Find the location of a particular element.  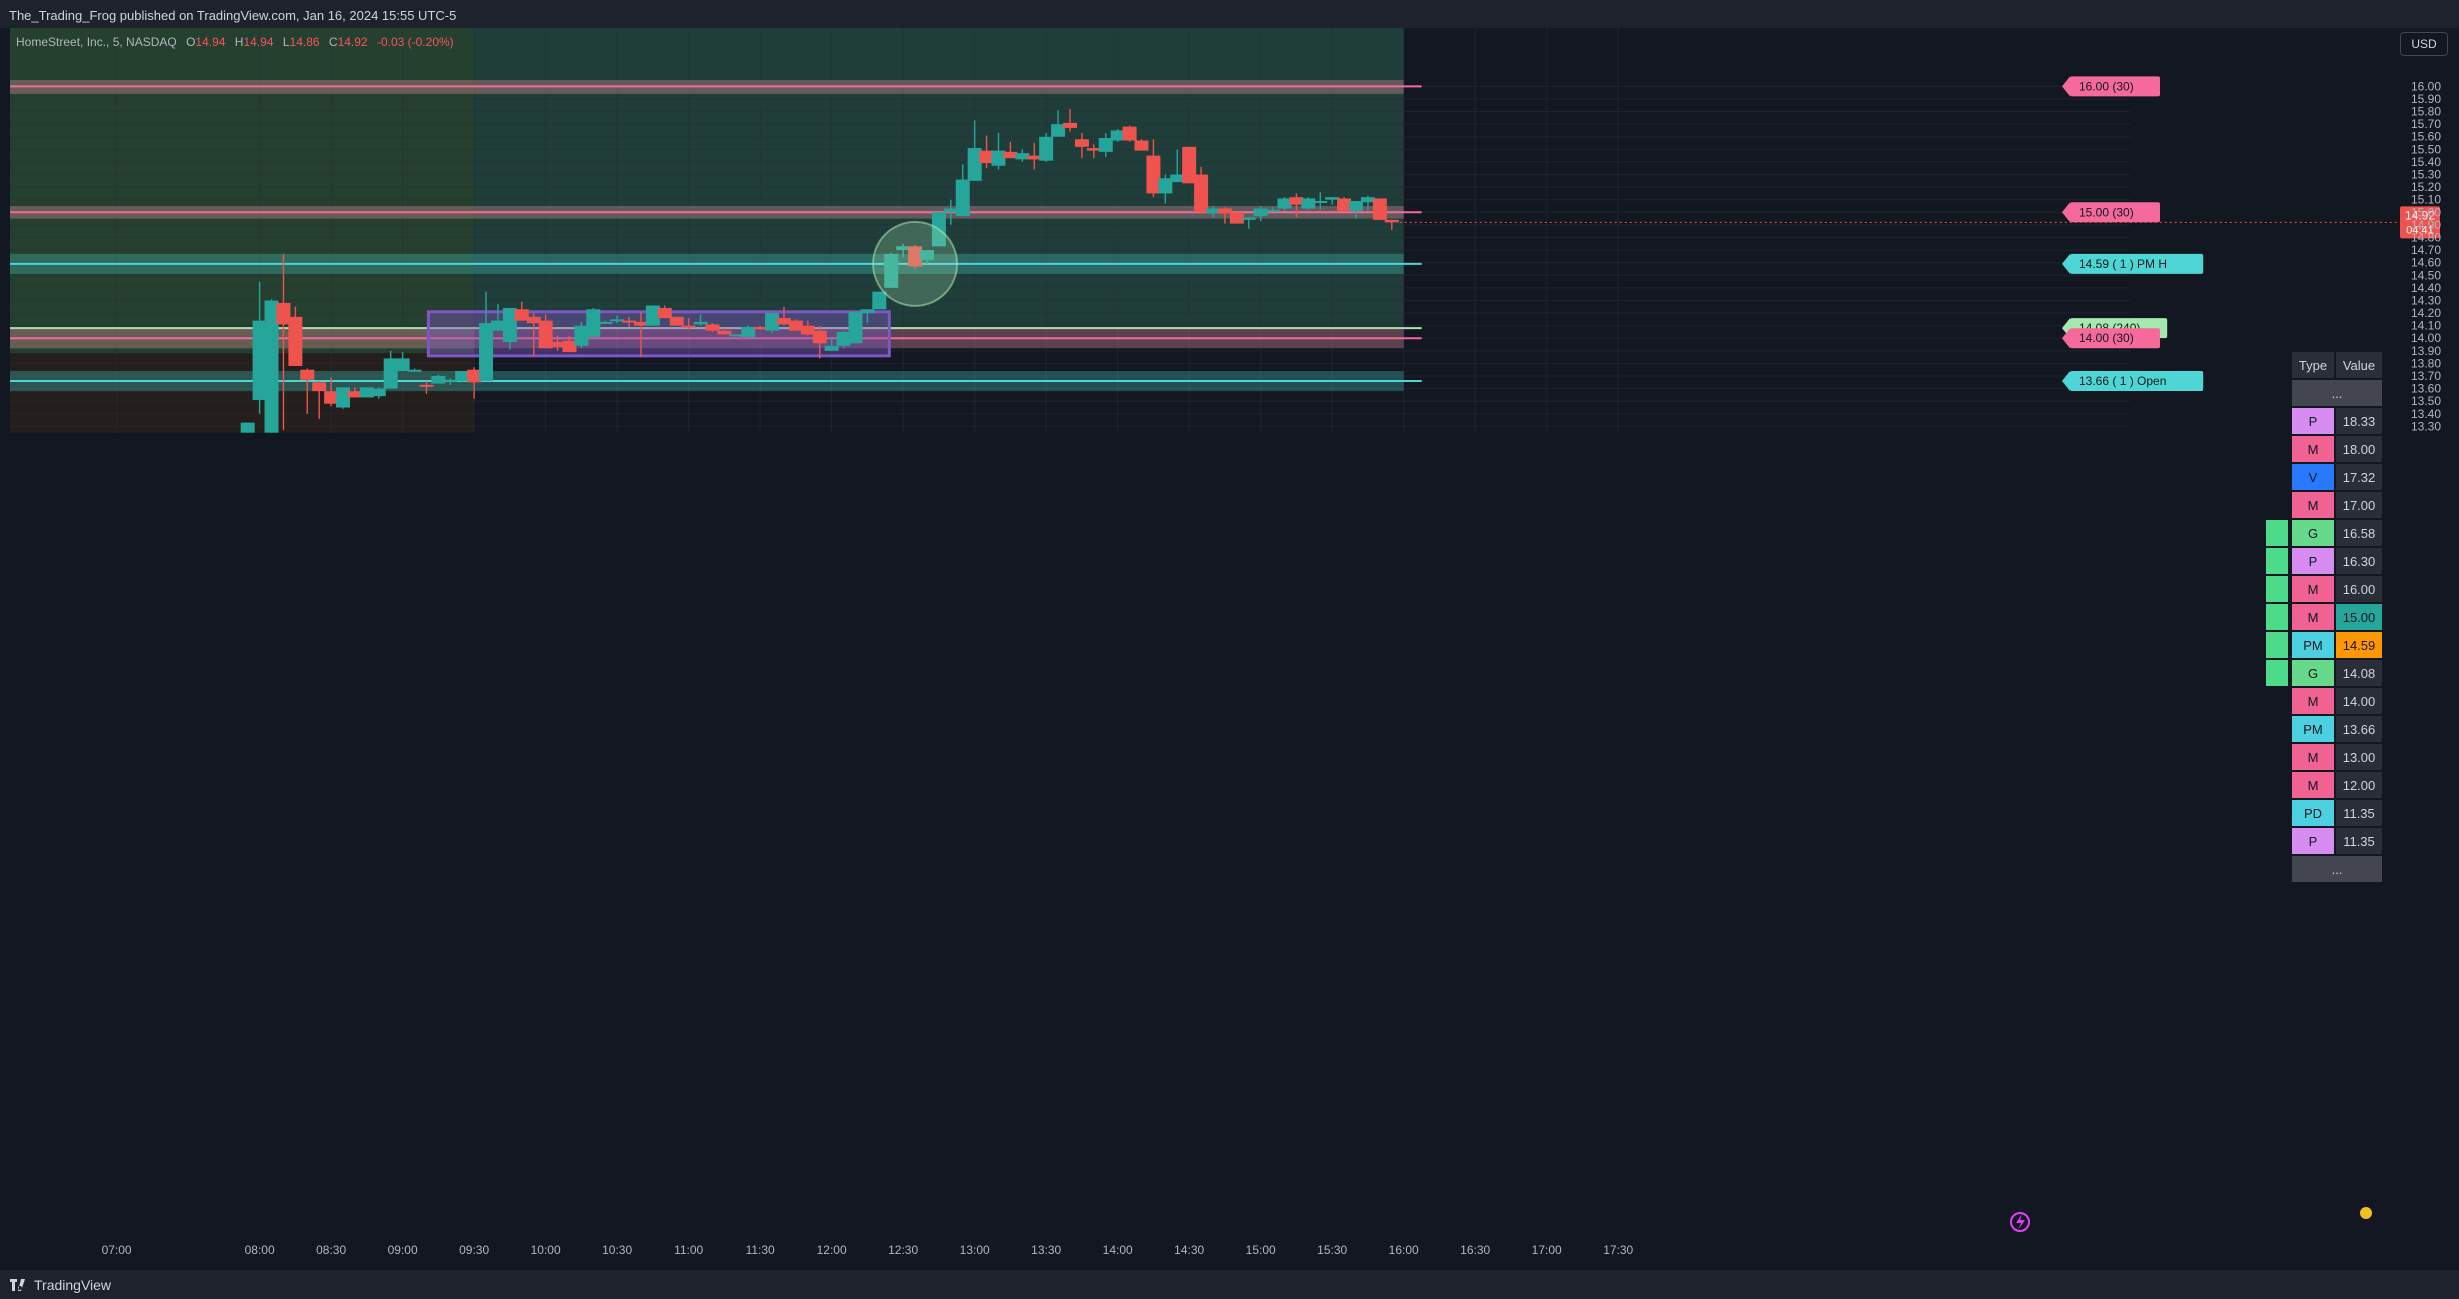

tradingview-logo: TradingView is located at coordinates (60, 1285).